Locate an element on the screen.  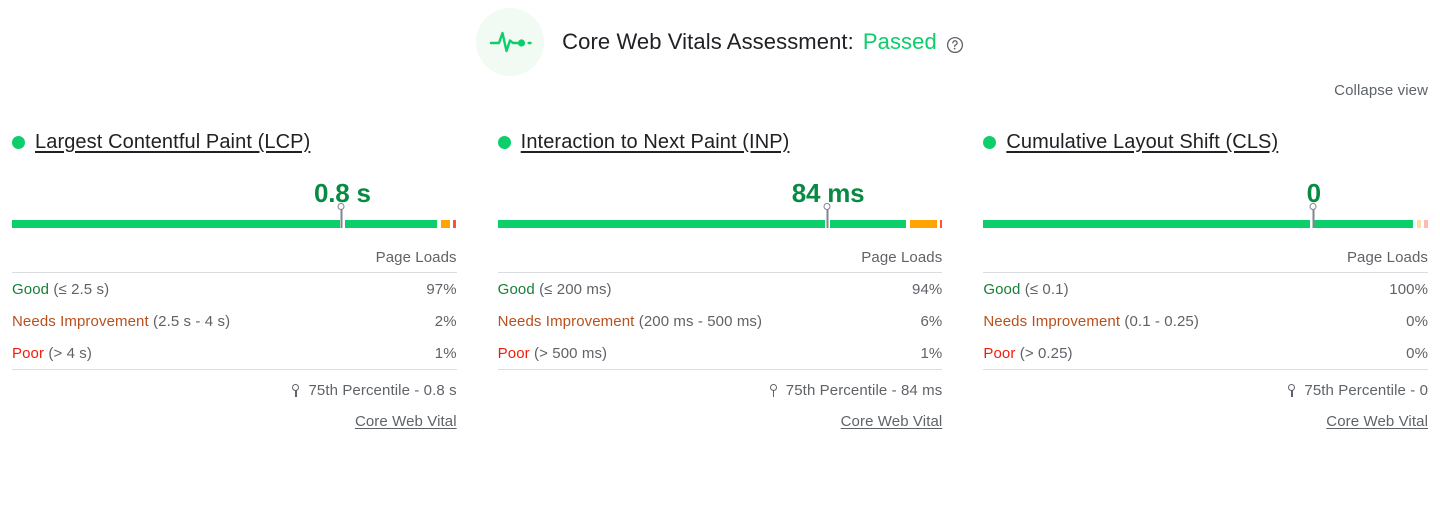
distribution-bar-inp is located at coordinates (720, 218).